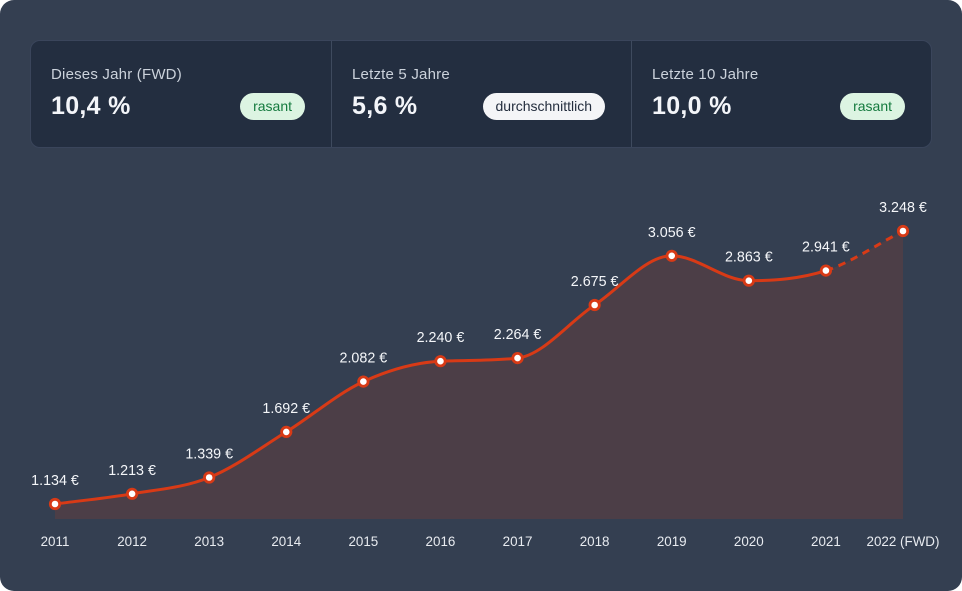  What do you see at coordinates (286, 409) in the screenshot?
I see `chart-point-label: 1.692 €` at bounding box center [286, 409].